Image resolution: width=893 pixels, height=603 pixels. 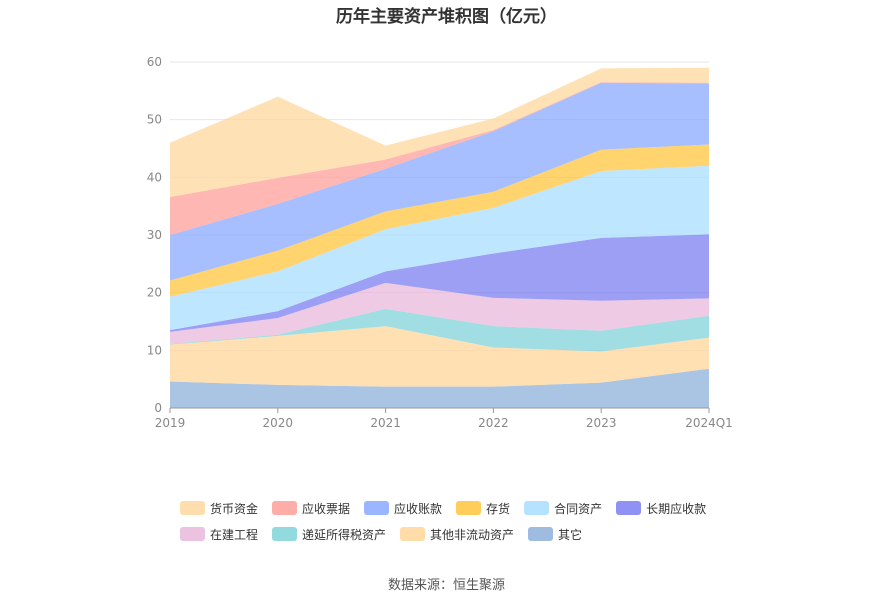 I want to click on y-tick-label: 10, so click(x=154, y=350).